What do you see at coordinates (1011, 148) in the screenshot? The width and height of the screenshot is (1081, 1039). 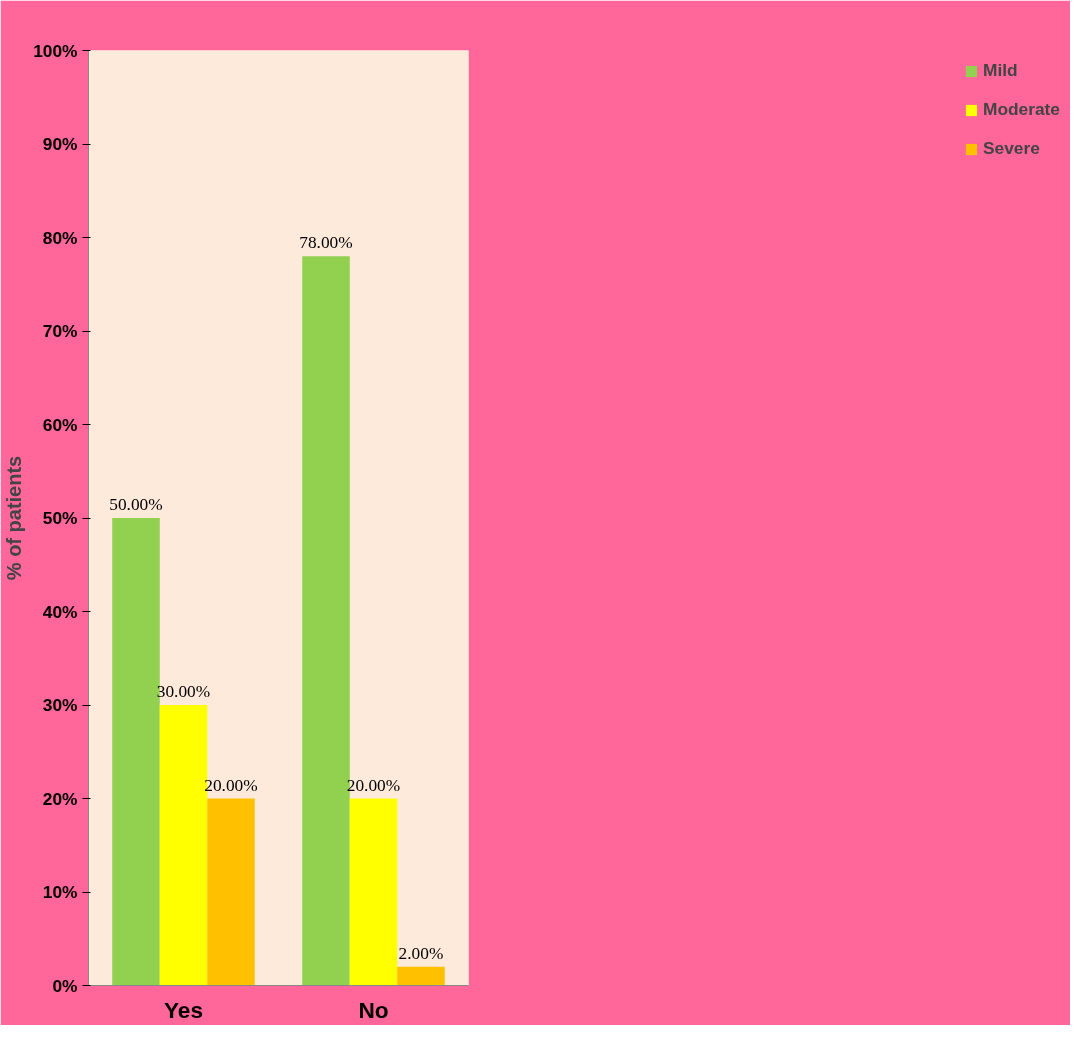 I see `legend-label: Severe` at bounding box center [1011, 148].